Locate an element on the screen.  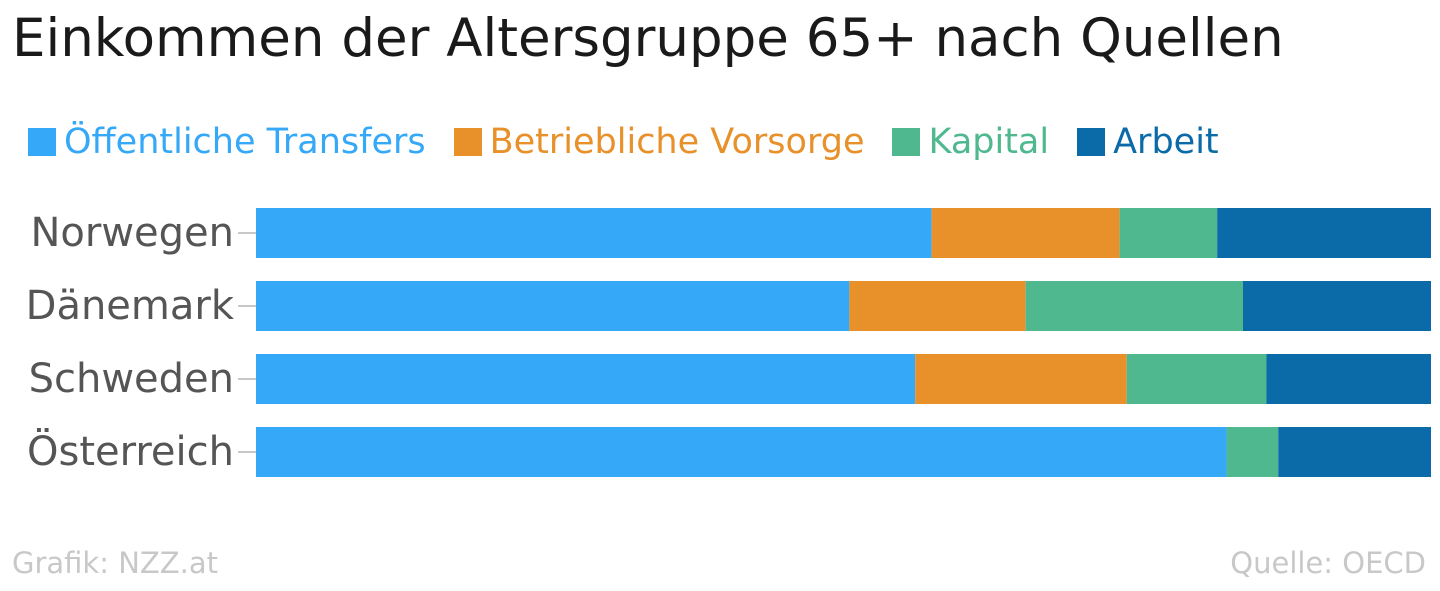
legend-item-kapital: Kapital is located at coordinates (970, 142).